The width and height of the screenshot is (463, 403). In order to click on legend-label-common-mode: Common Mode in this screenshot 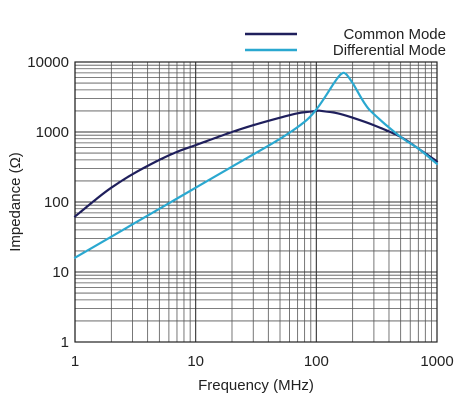, I will do `click(394, 34)`.